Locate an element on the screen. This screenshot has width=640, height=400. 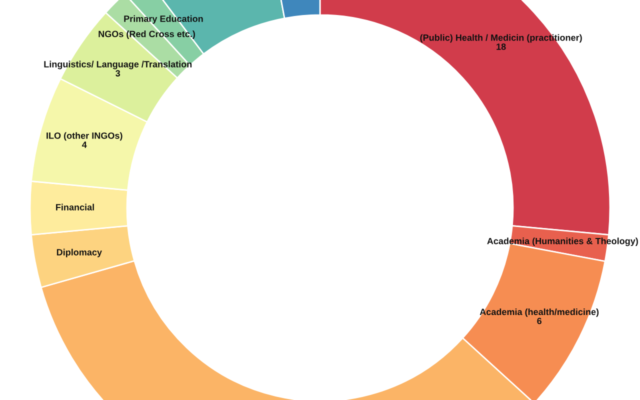
data-label: 18 is located at coordinates (501, 47).